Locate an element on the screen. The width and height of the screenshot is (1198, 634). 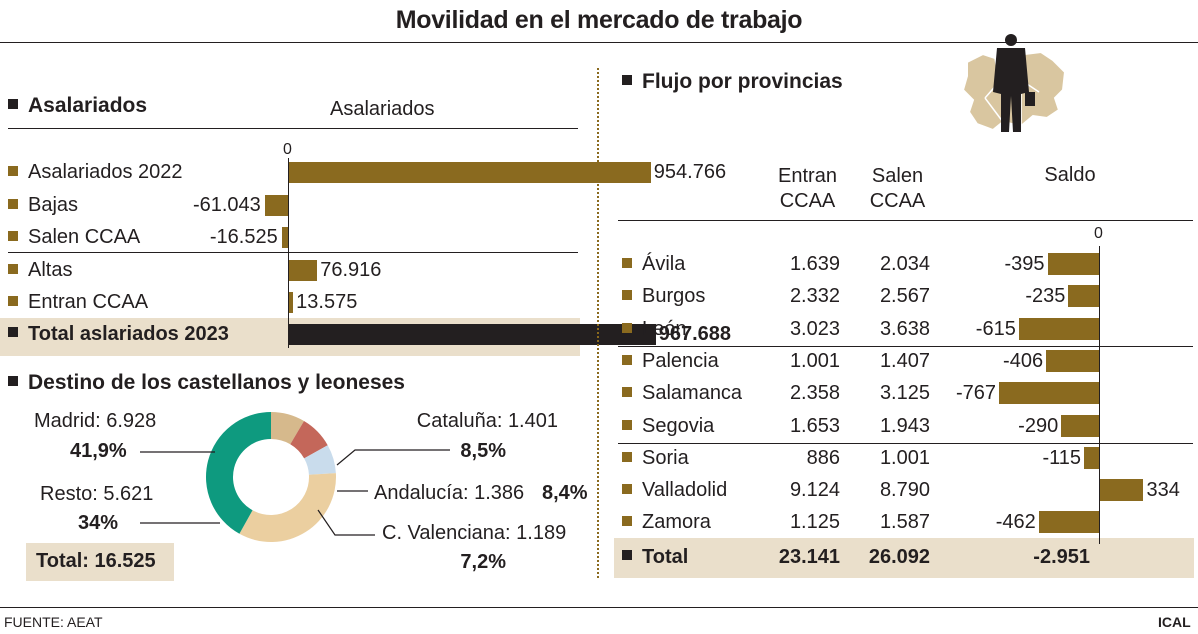
salen-value: 3.125 is located at coordinates (904, 393).